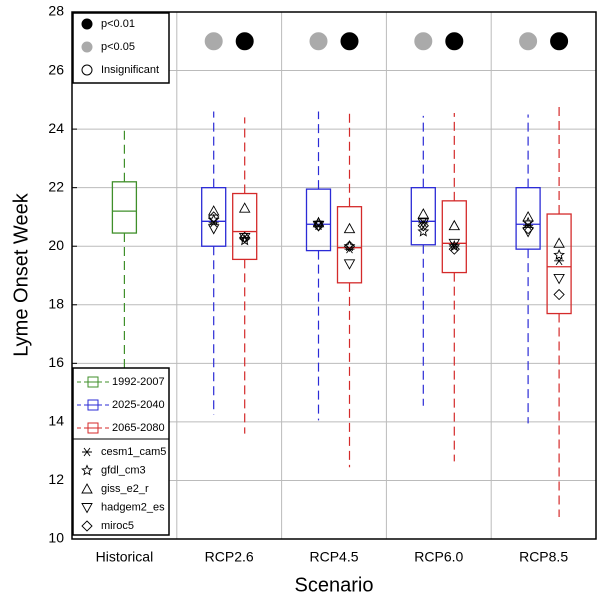 Image resolution: width=600 pixels, height=600 pixels. I want to click on x-tick-label: RCP2.6, so click(229, 557).